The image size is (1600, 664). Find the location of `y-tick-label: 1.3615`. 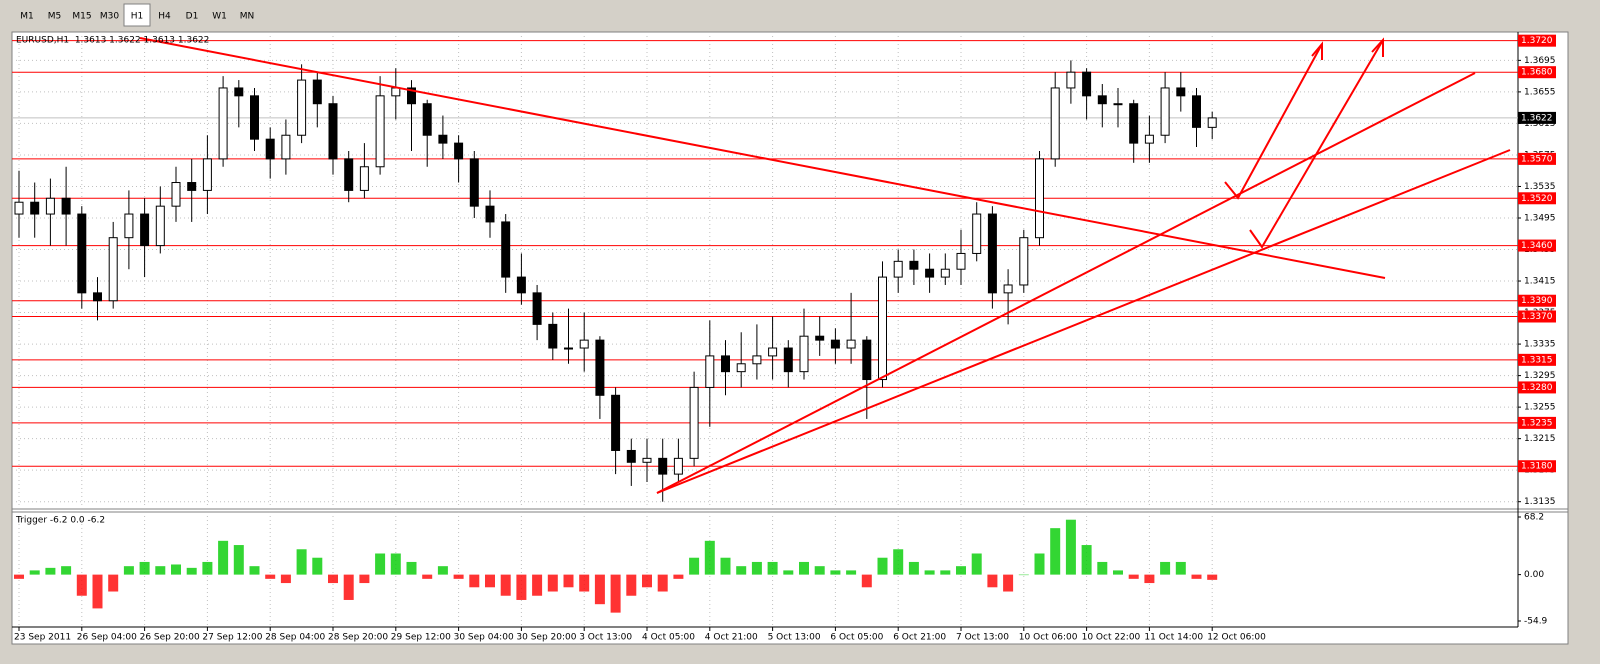

y-tick-label: 1.3615 is located at coordinates (1540, 124).